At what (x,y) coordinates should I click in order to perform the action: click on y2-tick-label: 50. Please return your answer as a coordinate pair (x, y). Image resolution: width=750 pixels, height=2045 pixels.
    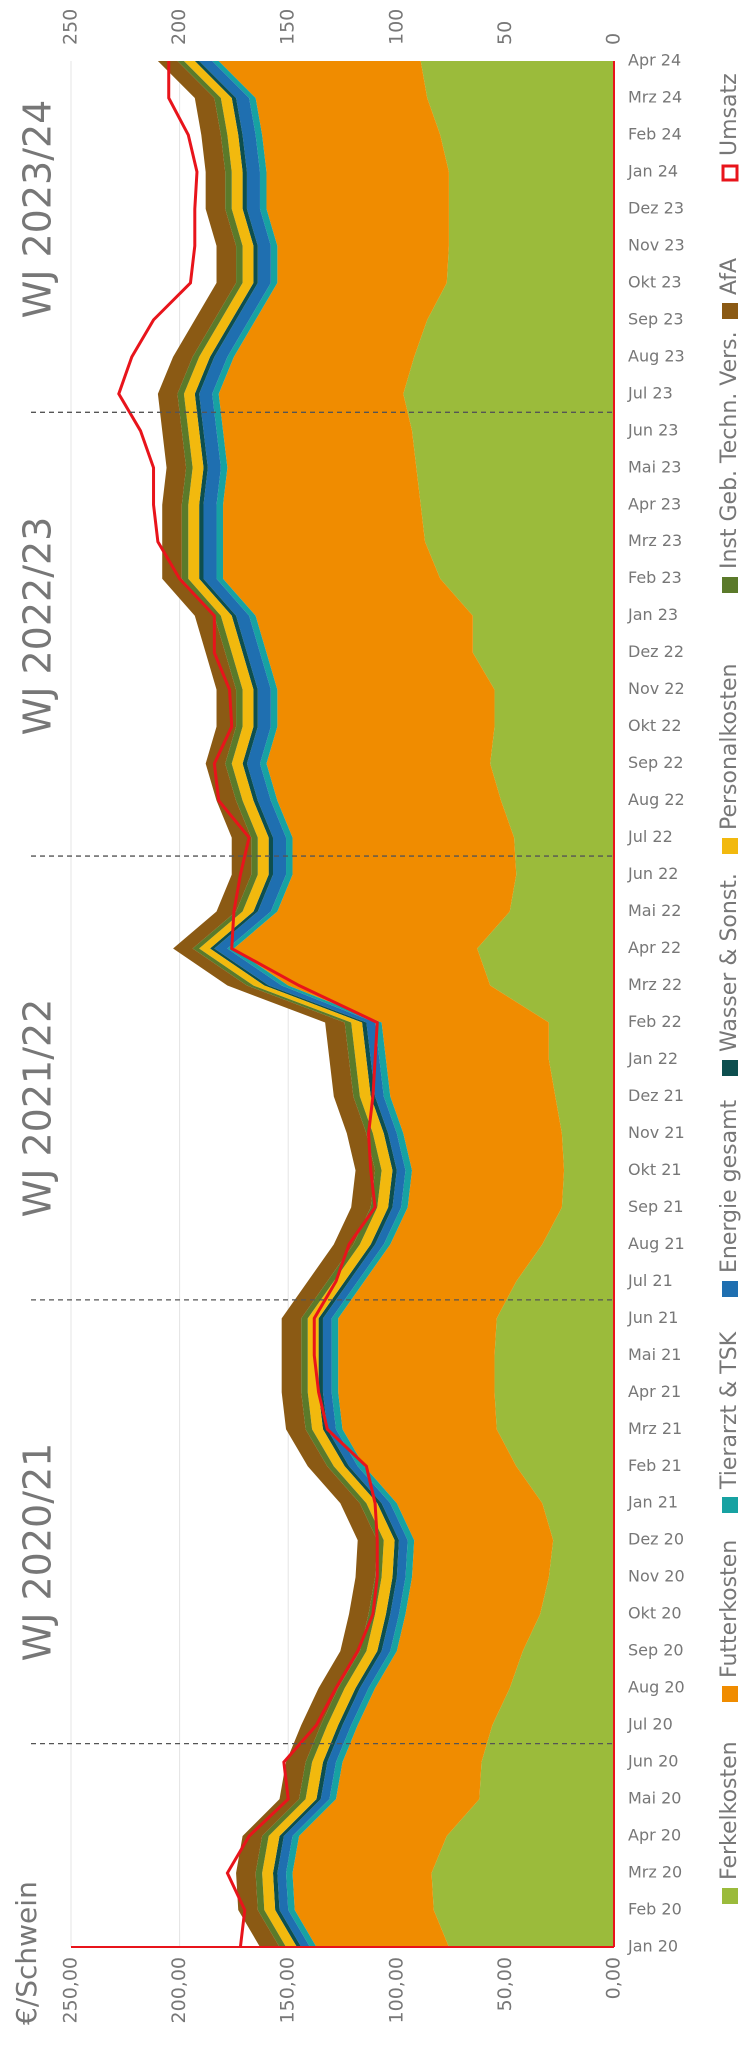
    Looking at the image, I should click on (505, 33).